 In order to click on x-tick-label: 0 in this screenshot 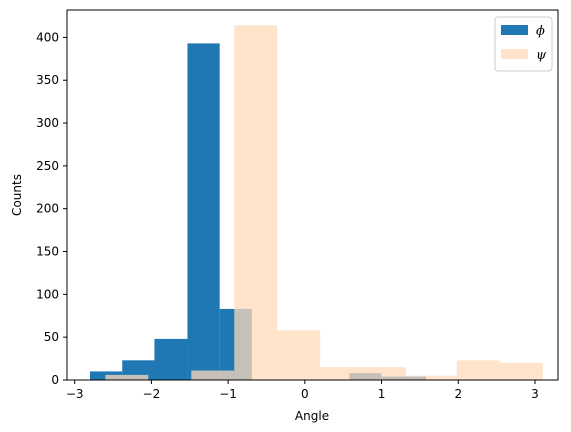, I will do `click(305, 394)`.